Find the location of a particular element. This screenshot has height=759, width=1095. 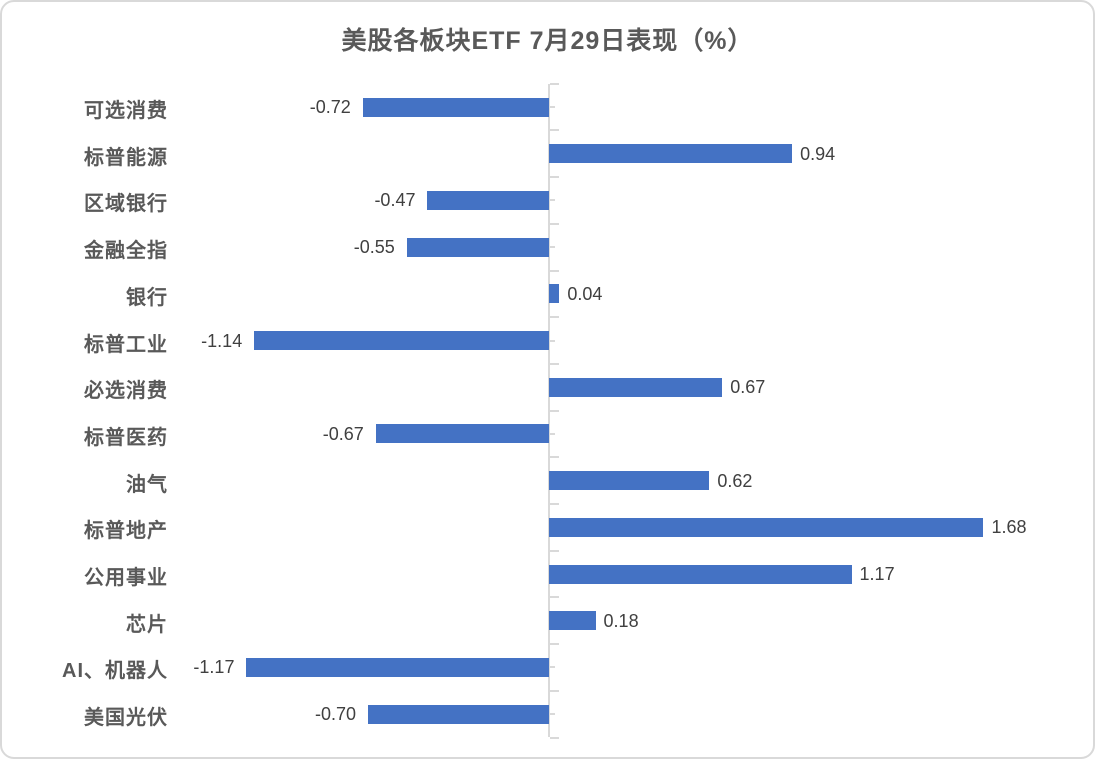

category-label: 银行 is located at coordinates (147, 297).